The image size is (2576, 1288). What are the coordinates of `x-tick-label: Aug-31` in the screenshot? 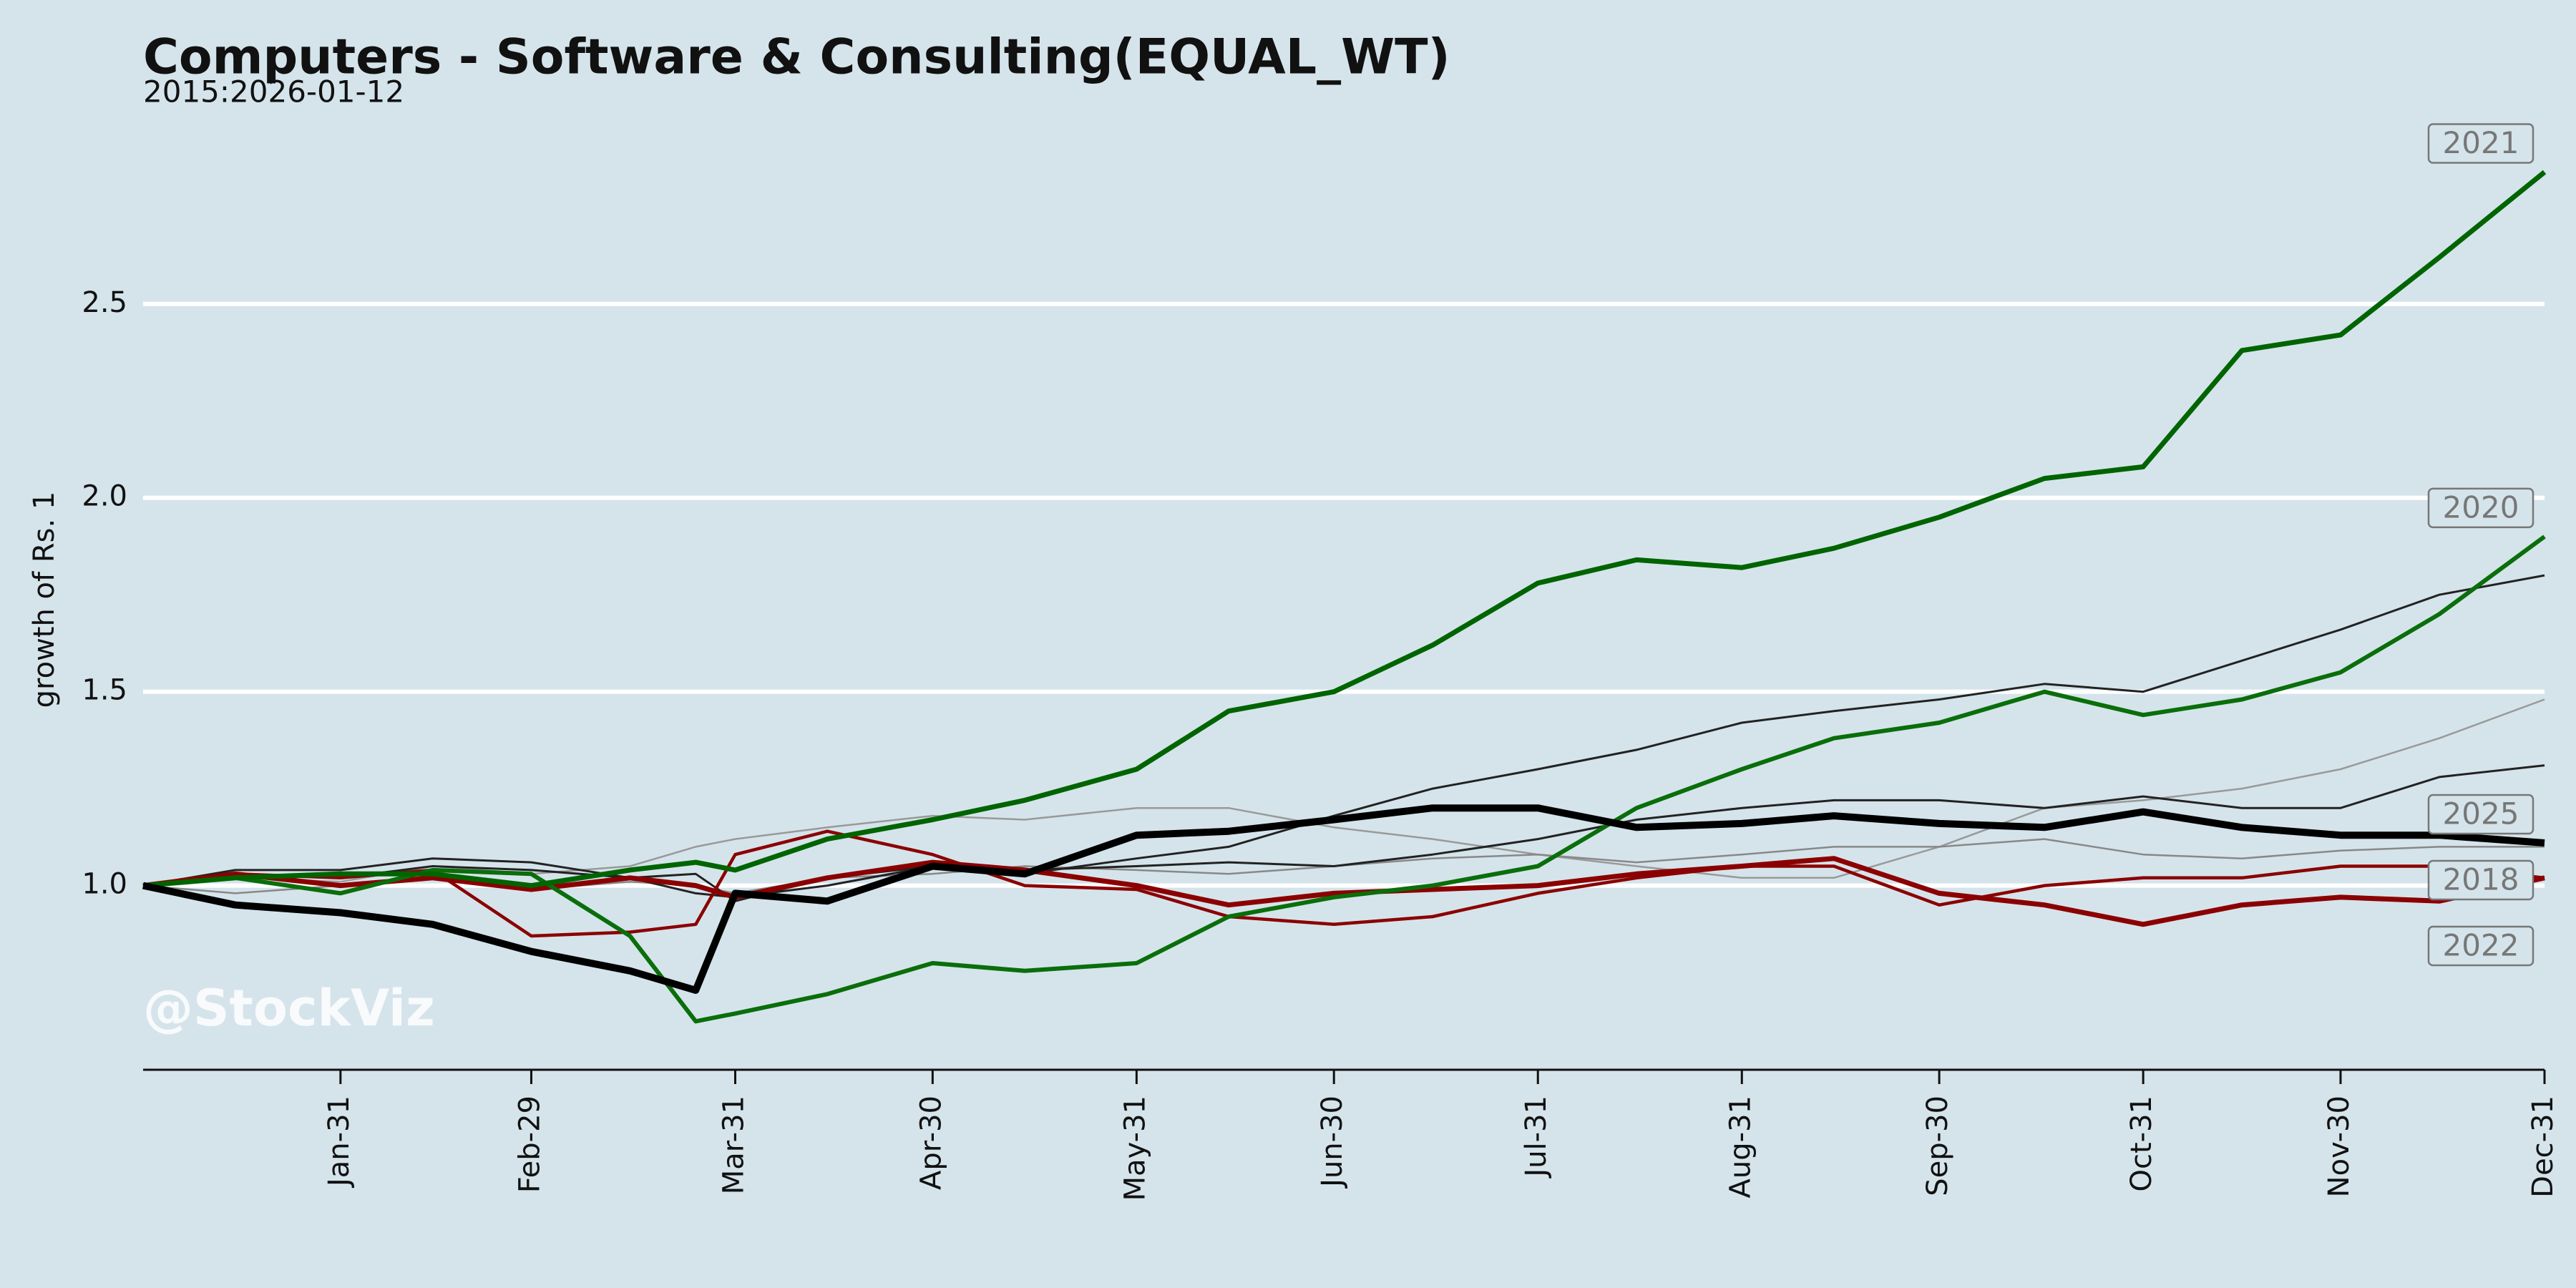 It's located at (1741, 1147).